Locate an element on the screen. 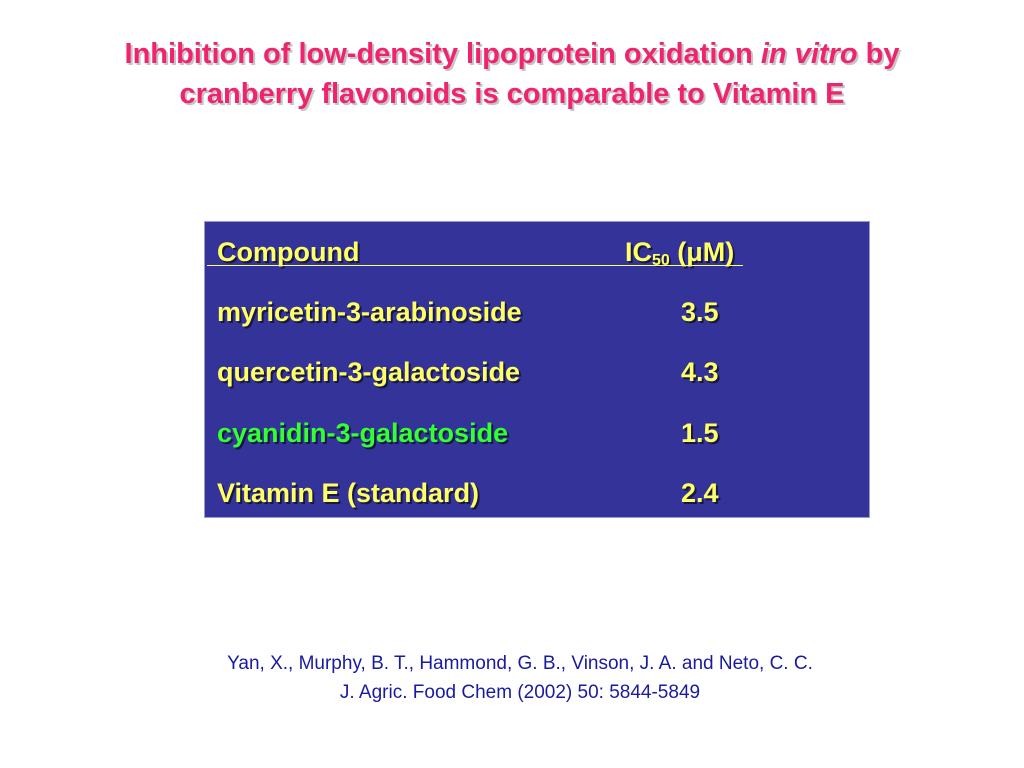 The height and width of the screenshot is (768, 1024). table-row-highlighted: cyanidin-3-galactoside 1.5 is located at coordinates (537, 433).